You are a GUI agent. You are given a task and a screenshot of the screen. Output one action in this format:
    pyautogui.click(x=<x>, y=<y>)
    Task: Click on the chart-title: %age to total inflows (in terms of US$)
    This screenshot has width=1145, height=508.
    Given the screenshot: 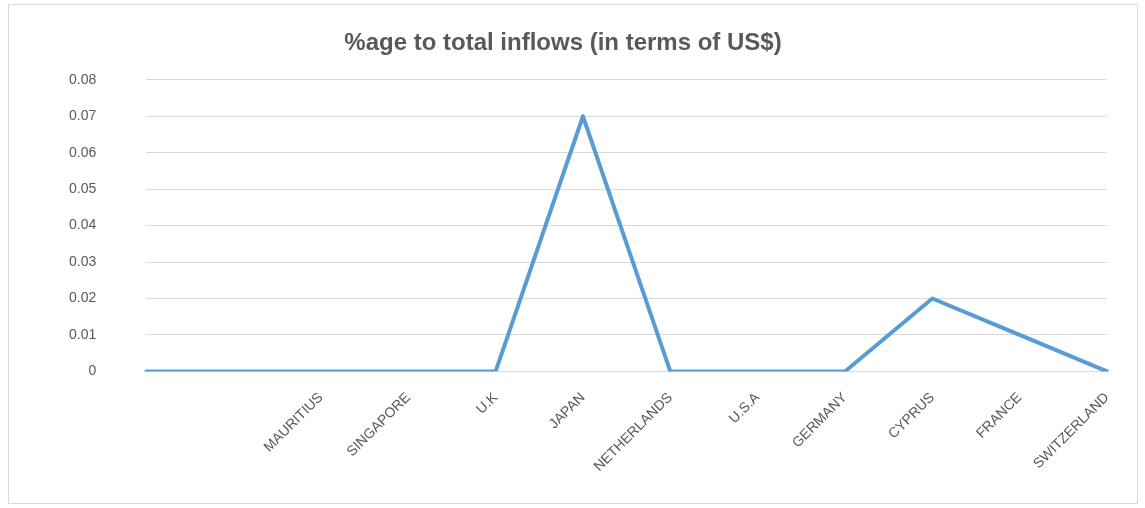 What is the action you would take?
    pyautogui.click(x=563, y=42)
    